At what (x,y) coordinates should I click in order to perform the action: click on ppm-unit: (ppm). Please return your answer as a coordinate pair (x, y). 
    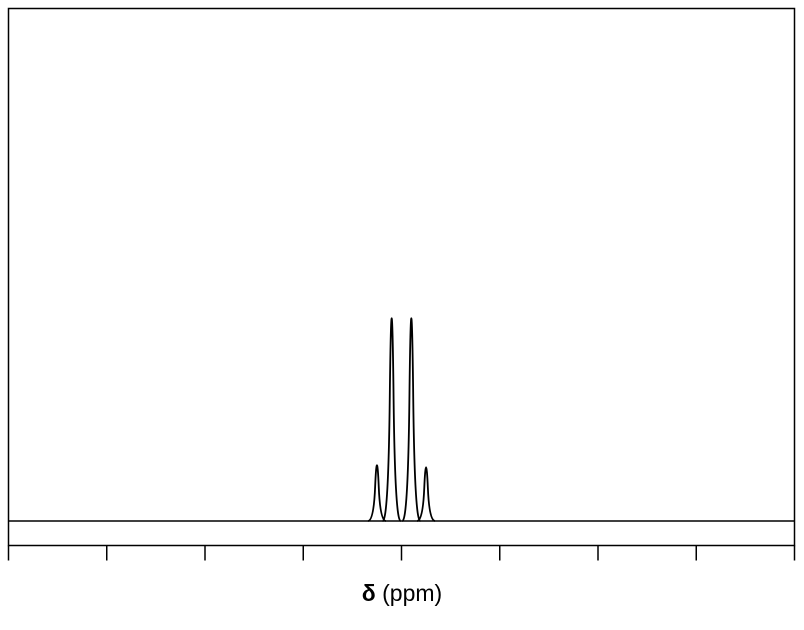
    Looking at the image, I should click on (412, 593).